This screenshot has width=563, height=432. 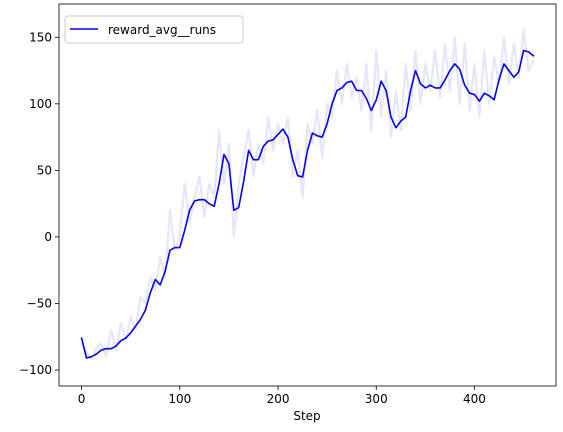 I want to click on x-tick-label: 100, so click(x=179, y=399).